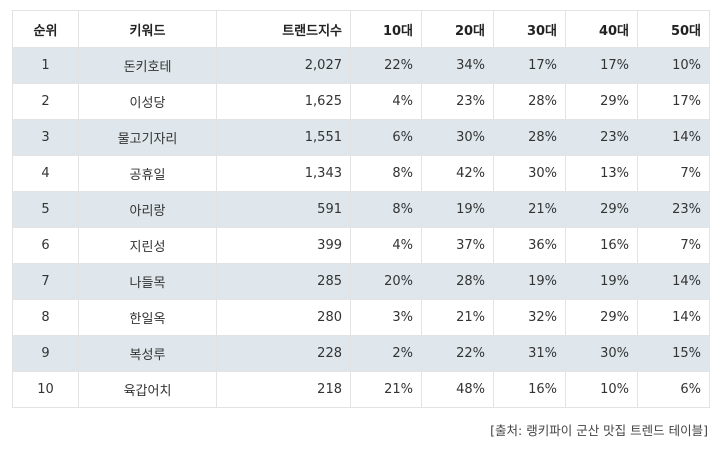 This screenshot has width=720, height=450. I want to click on cell-trend-index: 1,343, so click(283, 173).